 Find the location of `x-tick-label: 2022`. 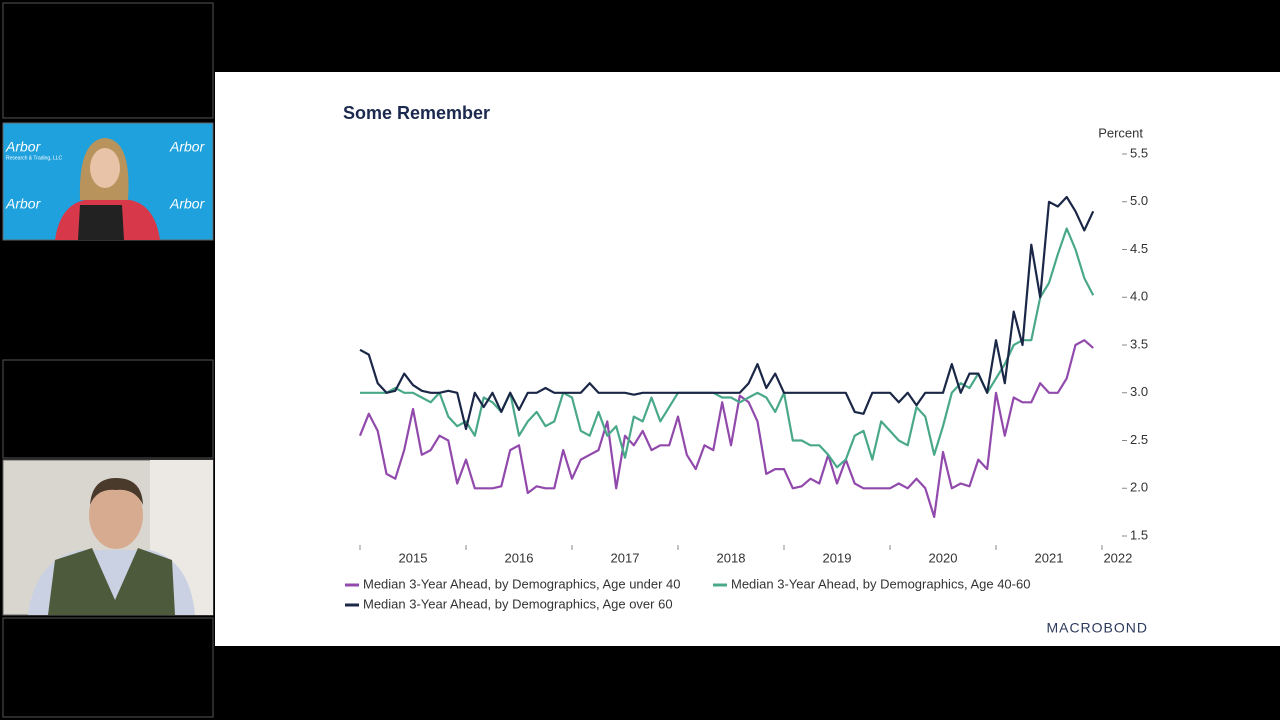

x-tick-label: 2022 is located at coordinates (1117, 557).